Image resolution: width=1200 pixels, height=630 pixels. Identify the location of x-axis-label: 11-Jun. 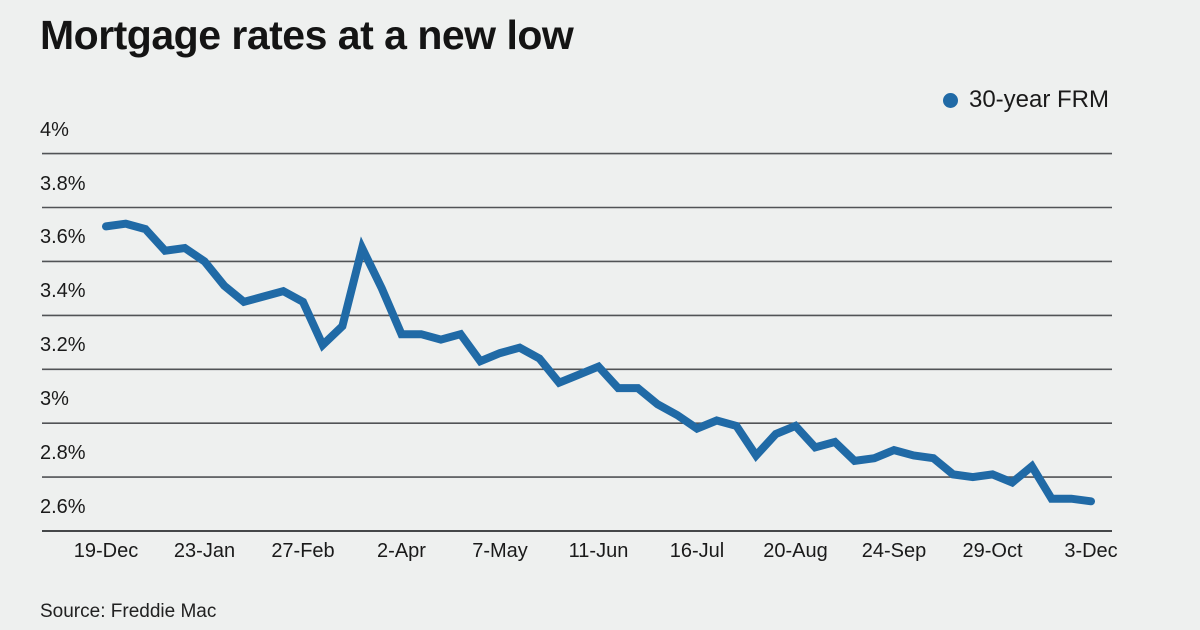
(598, 551).